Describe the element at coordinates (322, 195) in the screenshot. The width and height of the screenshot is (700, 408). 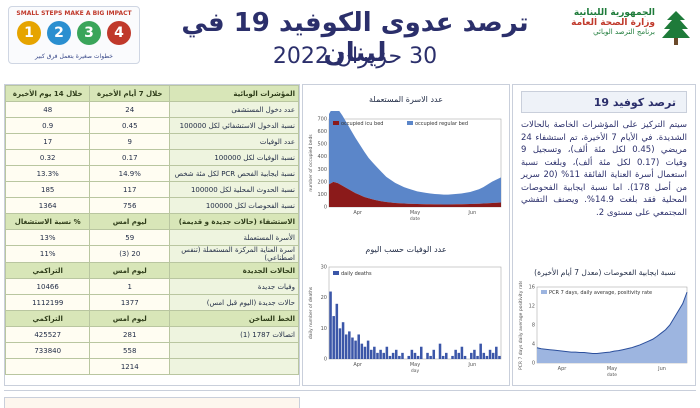
I see `y-tick-label: 100` at that location.